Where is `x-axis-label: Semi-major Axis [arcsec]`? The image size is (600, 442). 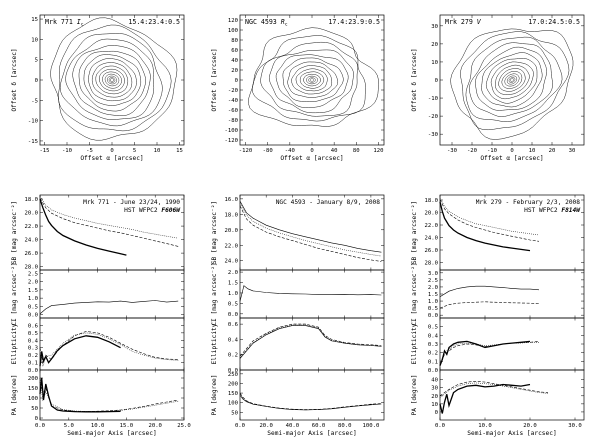 x-axis-label: Semi-major Axis [arcsec] is located at coordinates (311, 433).